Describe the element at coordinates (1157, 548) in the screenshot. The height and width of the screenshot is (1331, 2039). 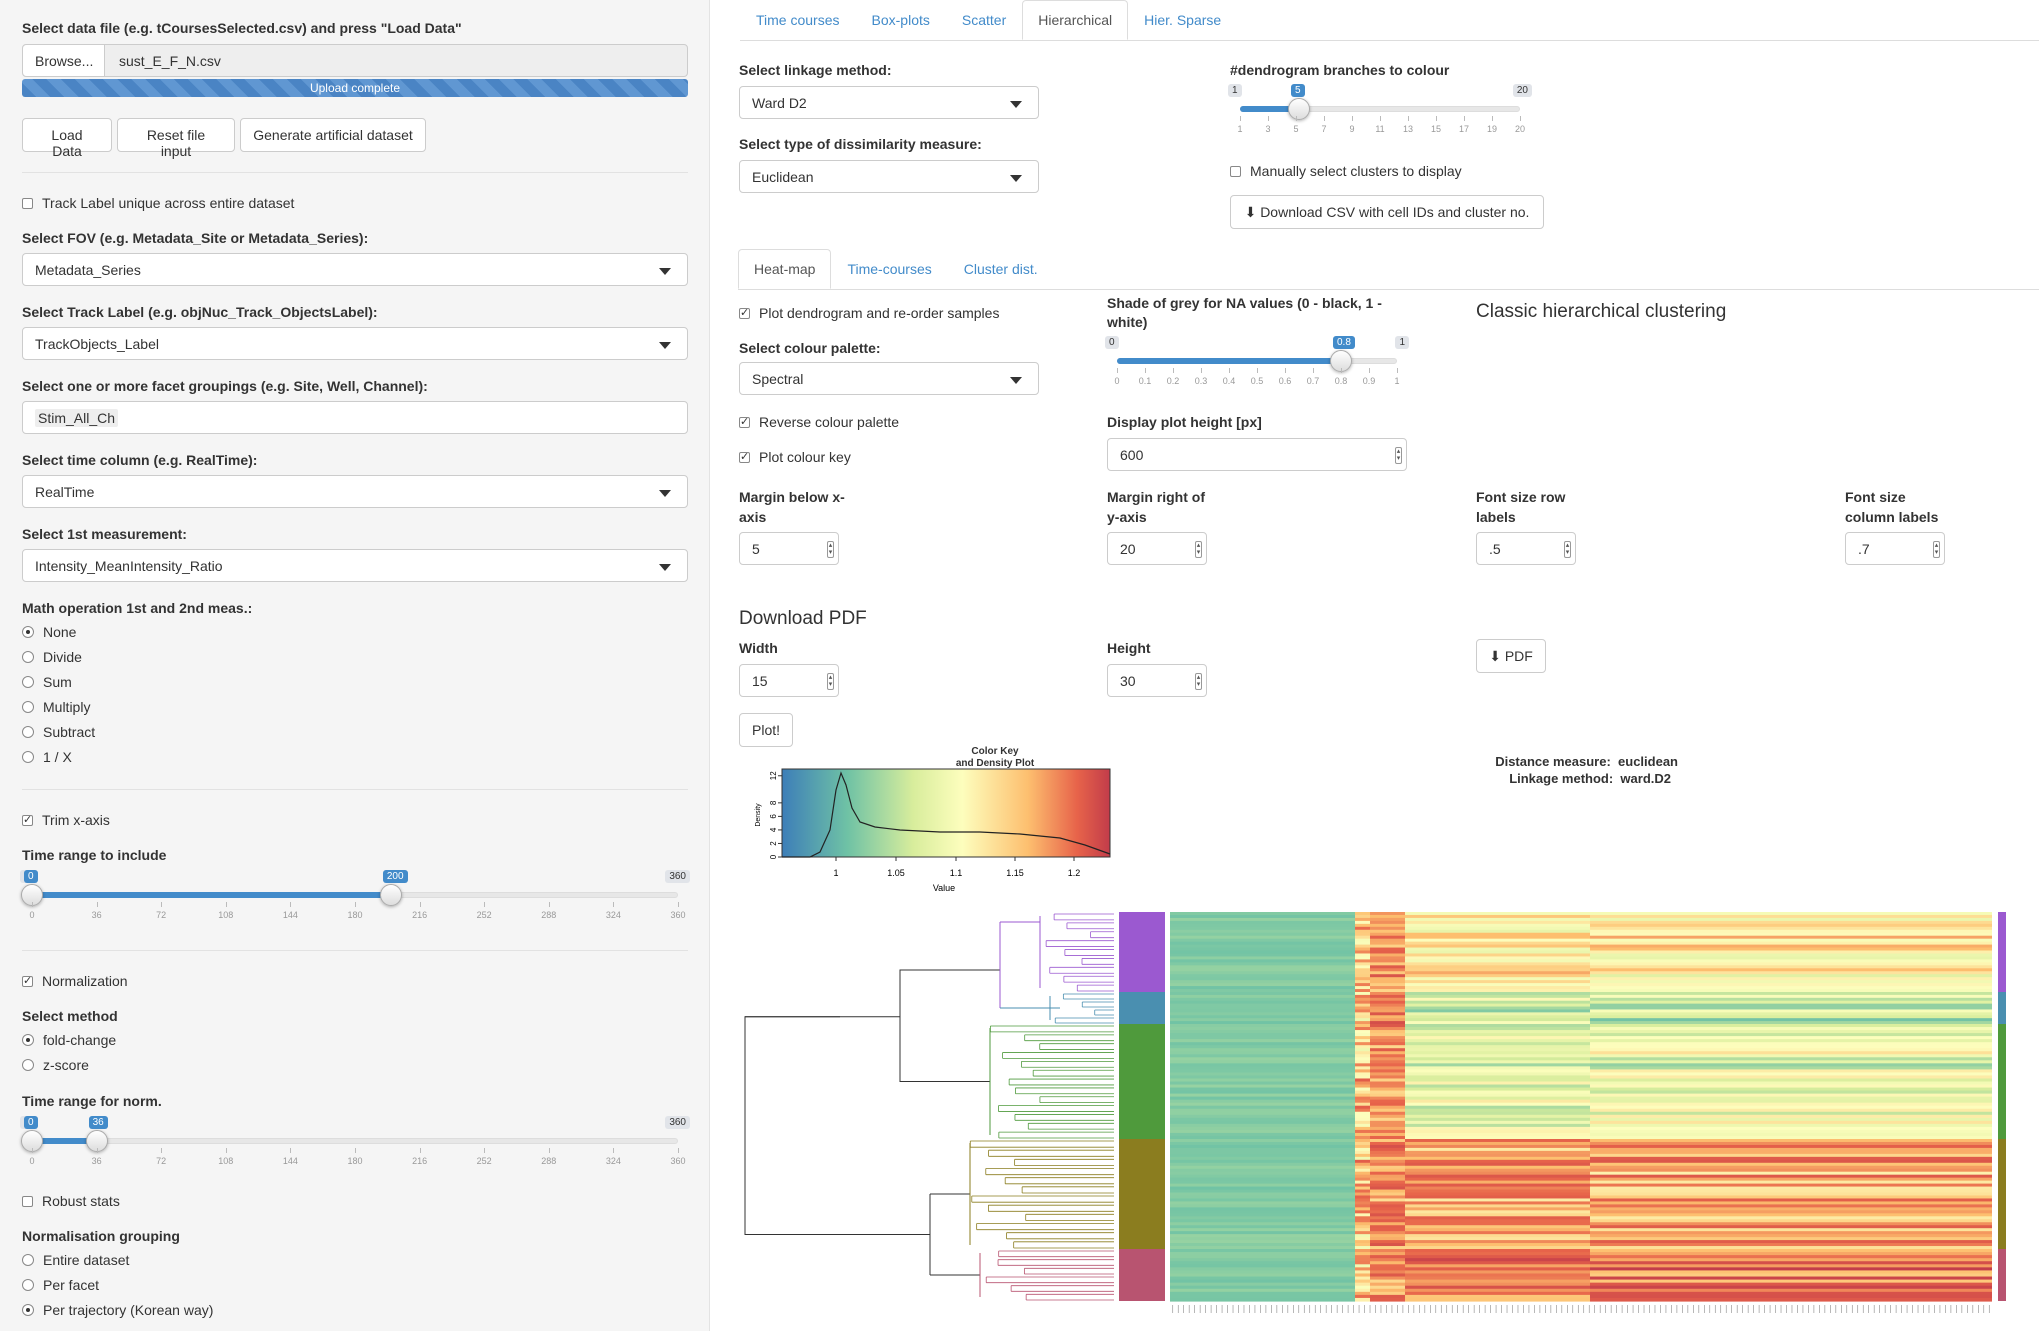
I see `margin-right-input: 20 ▴ ▾` at that location.